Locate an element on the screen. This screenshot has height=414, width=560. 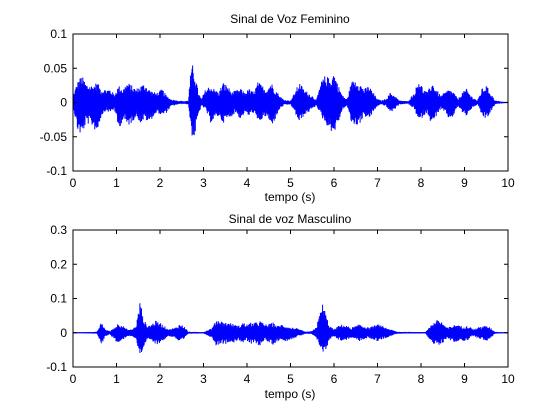
y-tick-label: 0.2 is located at coordinates (58, 264).